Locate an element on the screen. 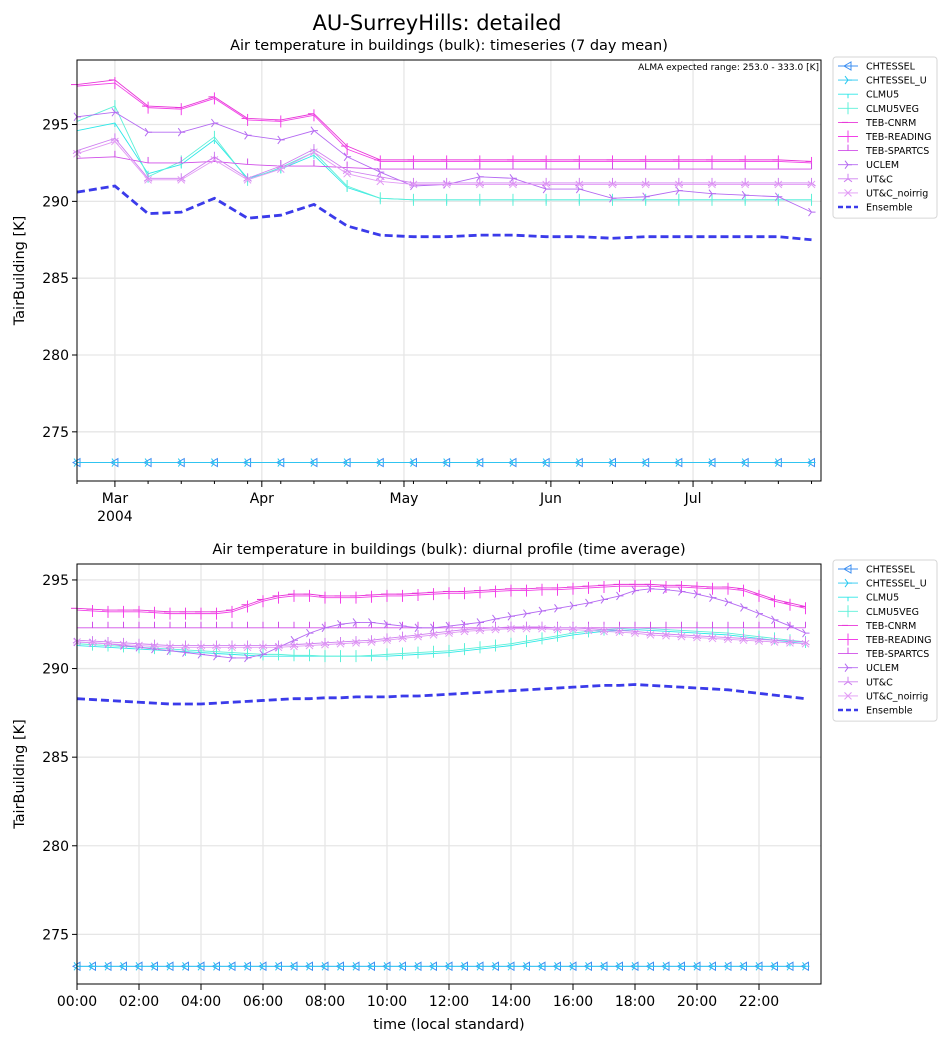  y-tick-label: 285 is located at coordinates (55, 758).